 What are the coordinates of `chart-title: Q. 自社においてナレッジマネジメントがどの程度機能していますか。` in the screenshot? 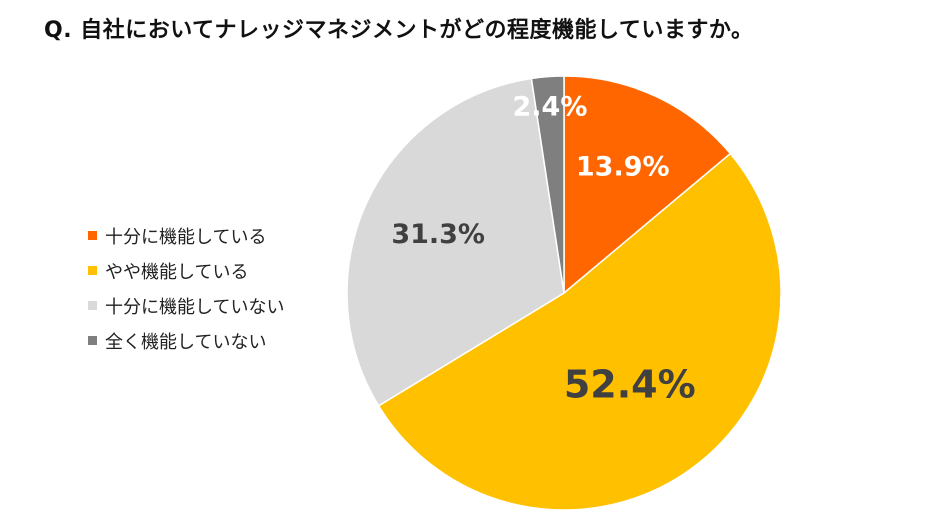 It's located at (399, 30).